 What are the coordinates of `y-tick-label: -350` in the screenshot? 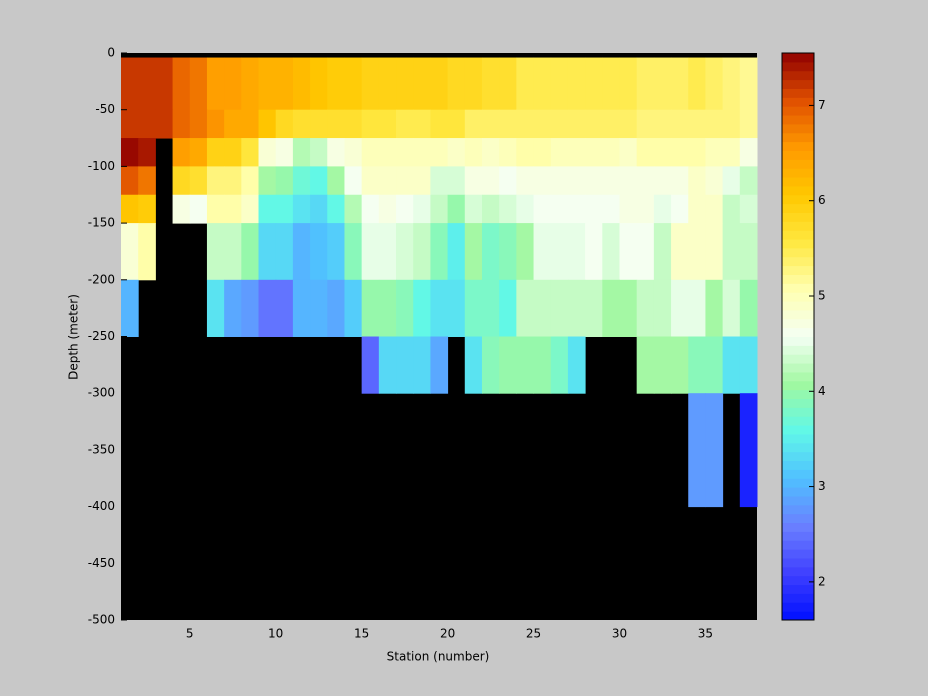 It's located at (101, 449).